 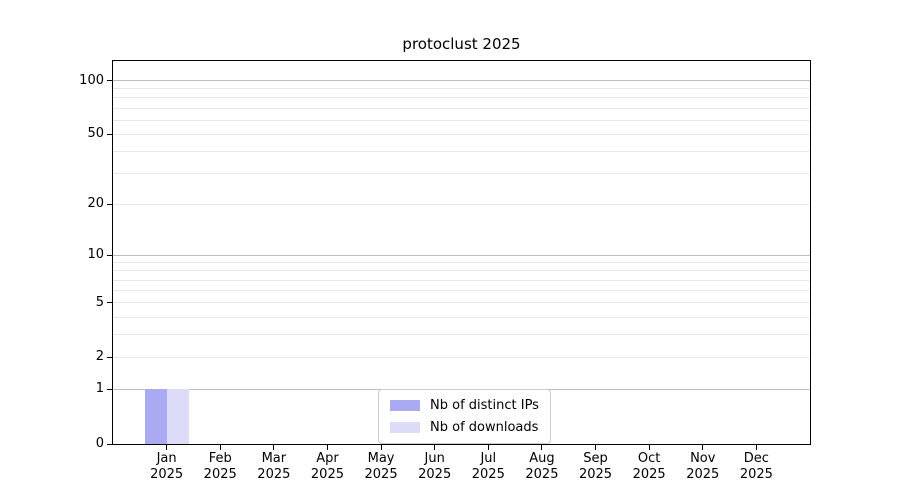 I want to click on x-tick-label: Oct 2025, so click(x=649, y=467).